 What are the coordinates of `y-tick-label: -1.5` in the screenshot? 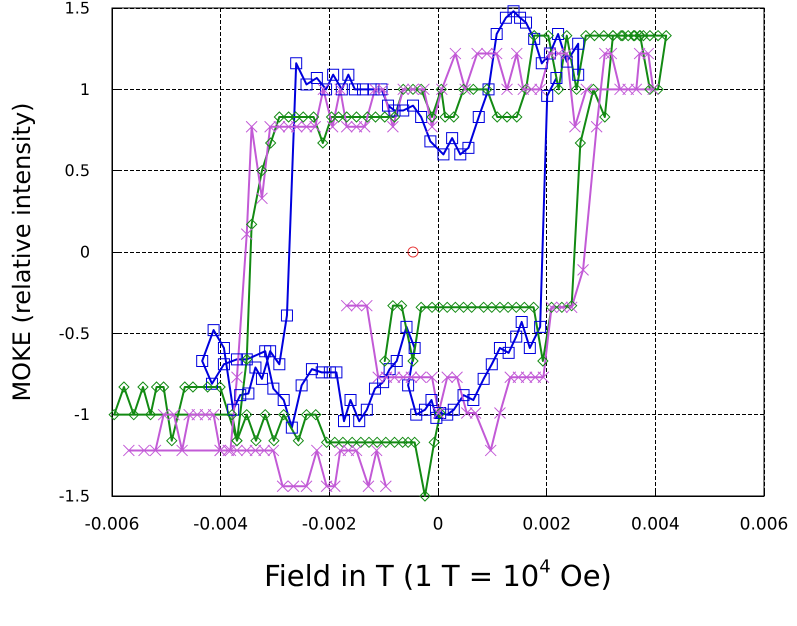 It's located at (74, 496).